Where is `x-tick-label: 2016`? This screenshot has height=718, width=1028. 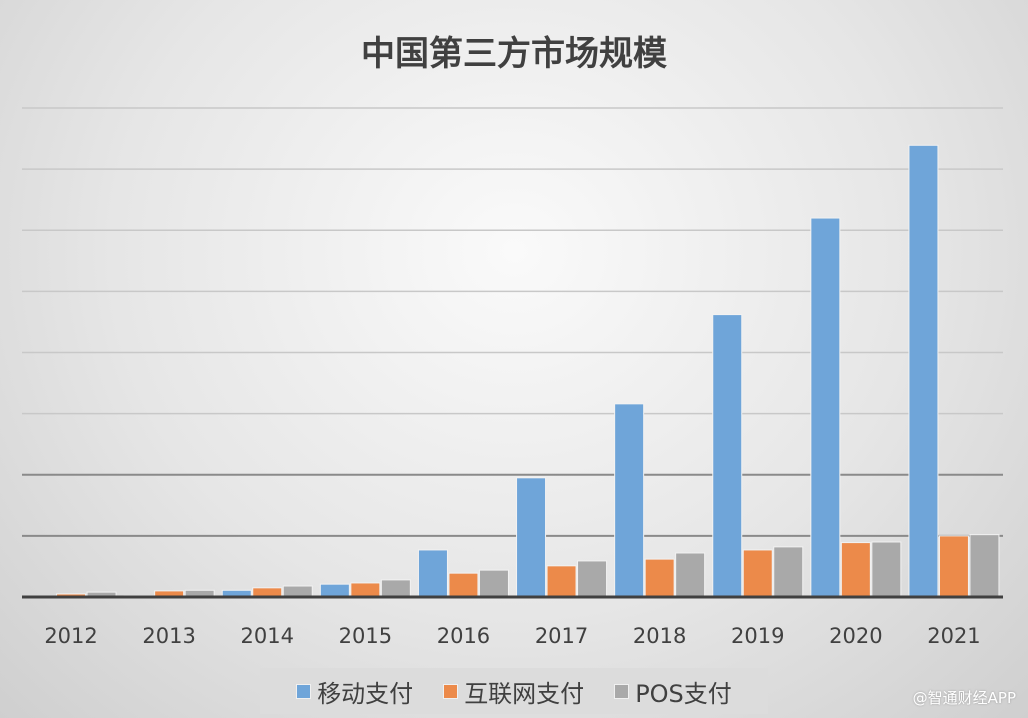 x-tick-label: 2016 is located at coordinates (463, 636).